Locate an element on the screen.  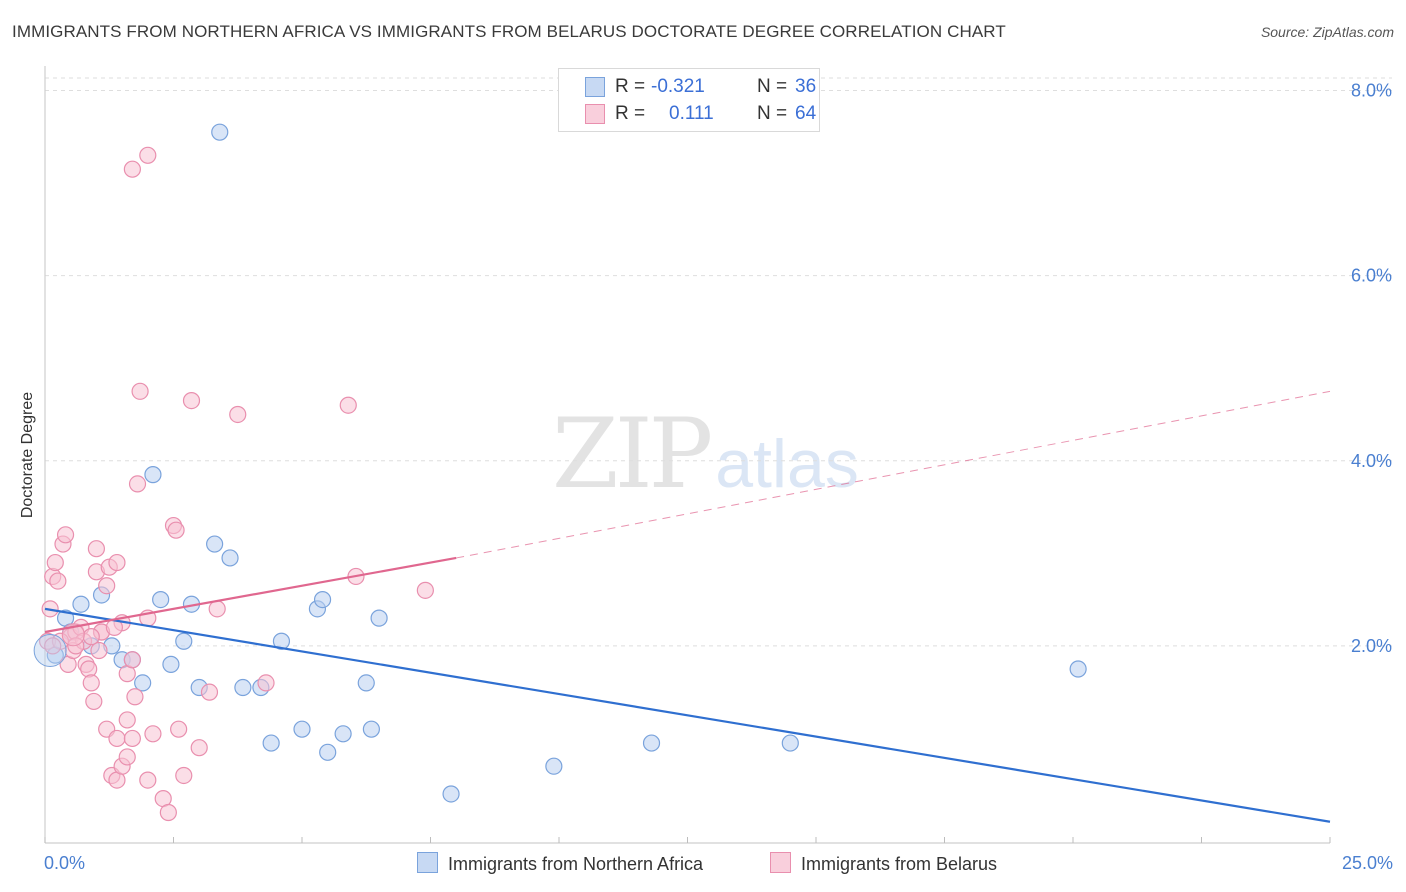
legend-swatch-blue is located at coordinates (595, 87).